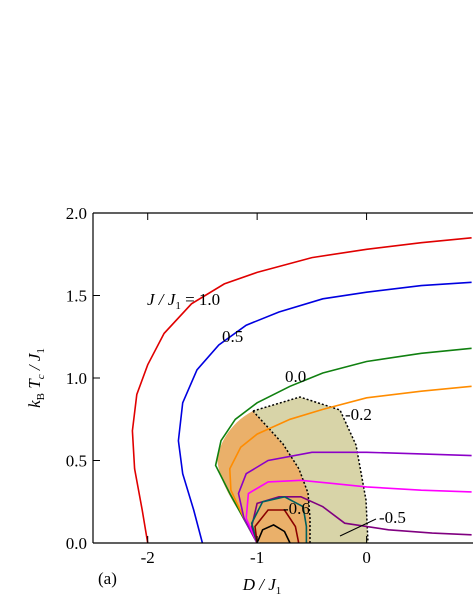 The width and height of the screenshot is (473, 613). Describe the element at coordinates (162, 299) in the screenshot. I see `annotation-part: J / J` at that location.